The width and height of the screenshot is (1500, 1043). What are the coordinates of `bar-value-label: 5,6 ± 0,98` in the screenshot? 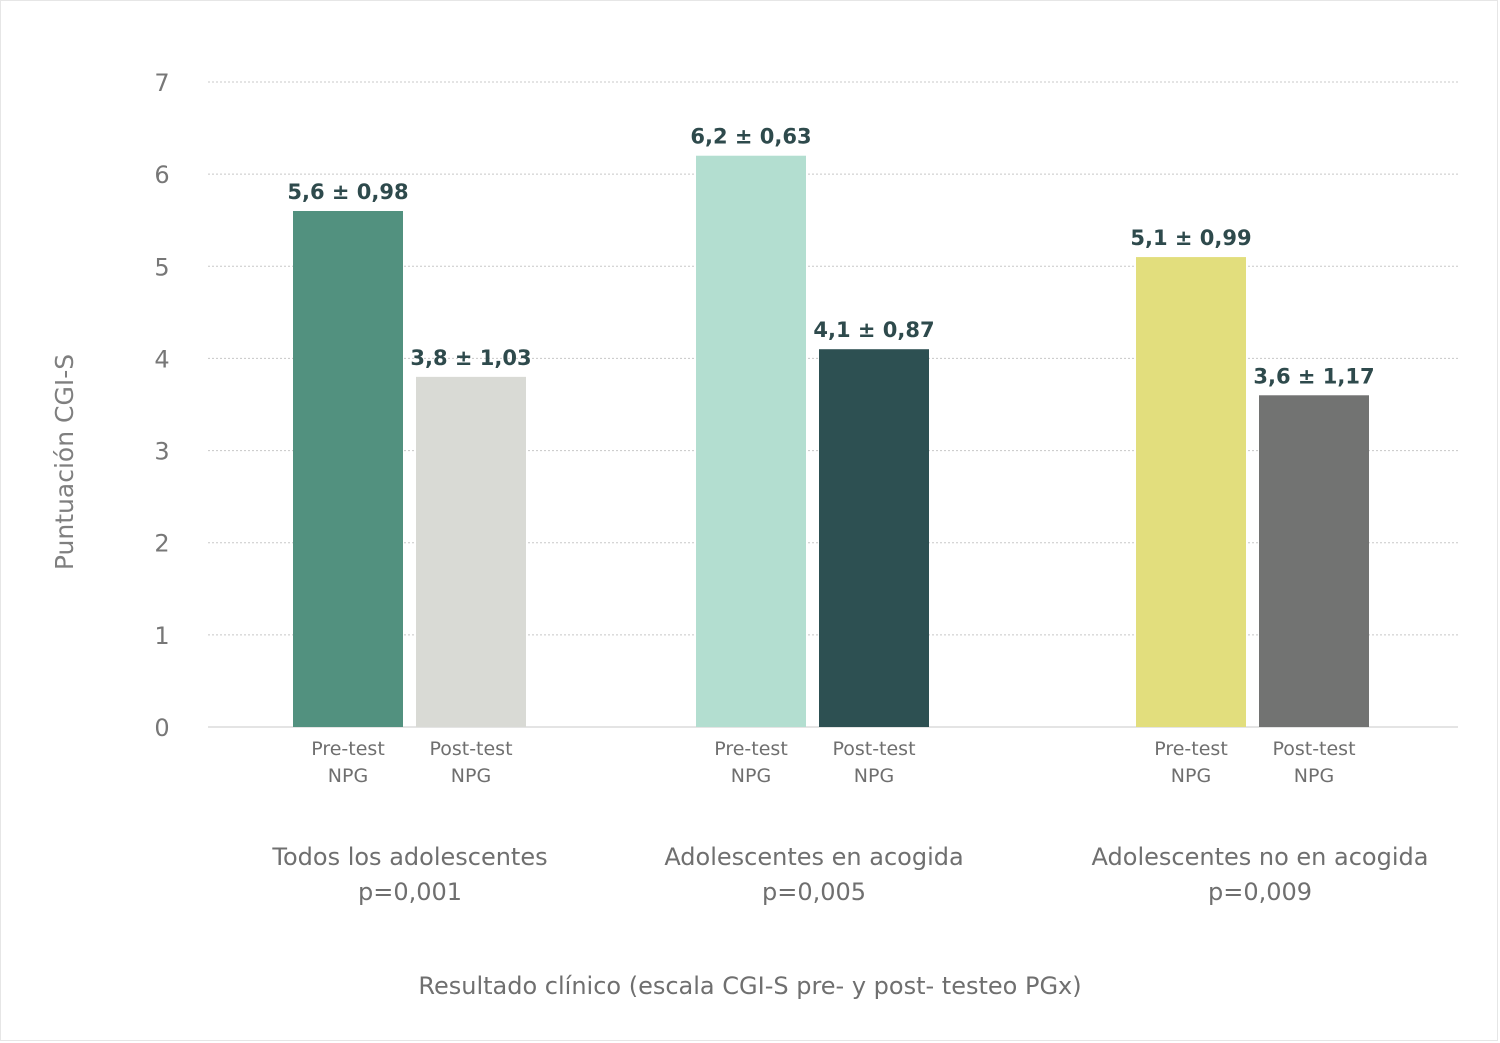 It's located at (347, 192).